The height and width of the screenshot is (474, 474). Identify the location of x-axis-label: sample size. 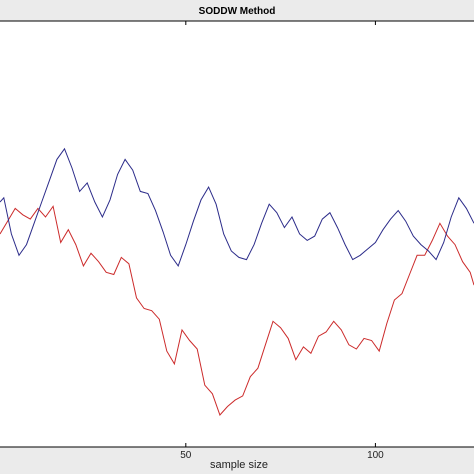
(239, 465).